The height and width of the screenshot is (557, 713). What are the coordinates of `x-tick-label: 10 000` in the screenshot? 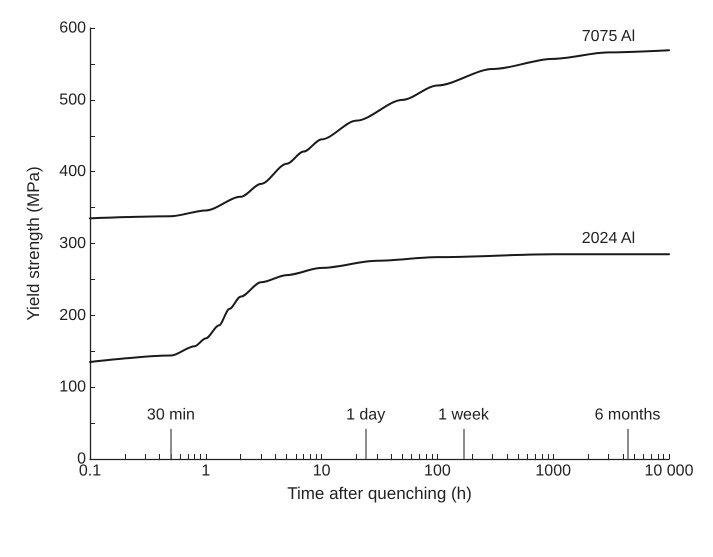 It's located at (669, 471).